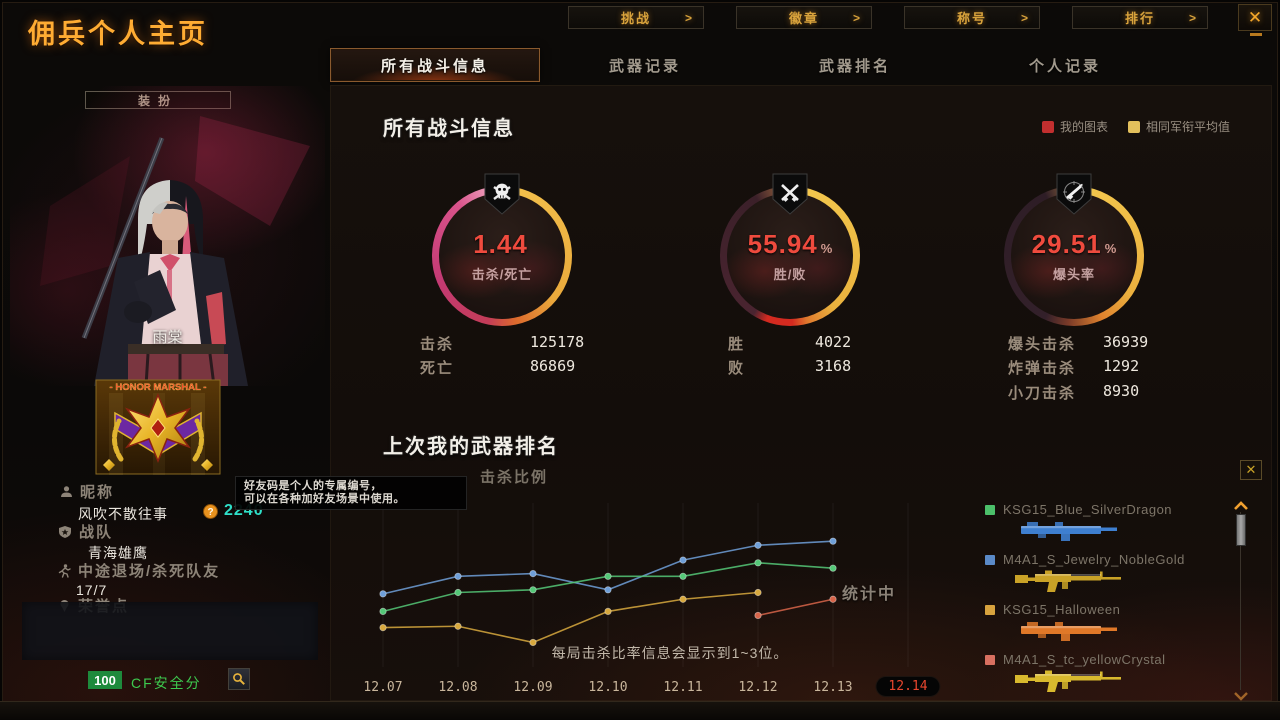 This screenshot has width=1280, height=720. What do you see at coordinates (65, 531) in the screenshot?
I see `clan-shield-icon` at bounding box center [65, 531].